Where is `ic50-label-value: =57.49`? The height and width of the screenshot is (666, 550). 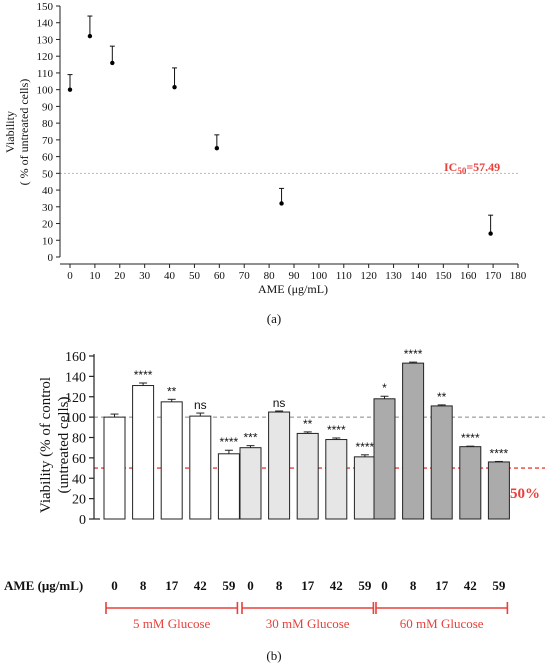 ic50-label-value: =57.49 is located at coordinates (483, 167).